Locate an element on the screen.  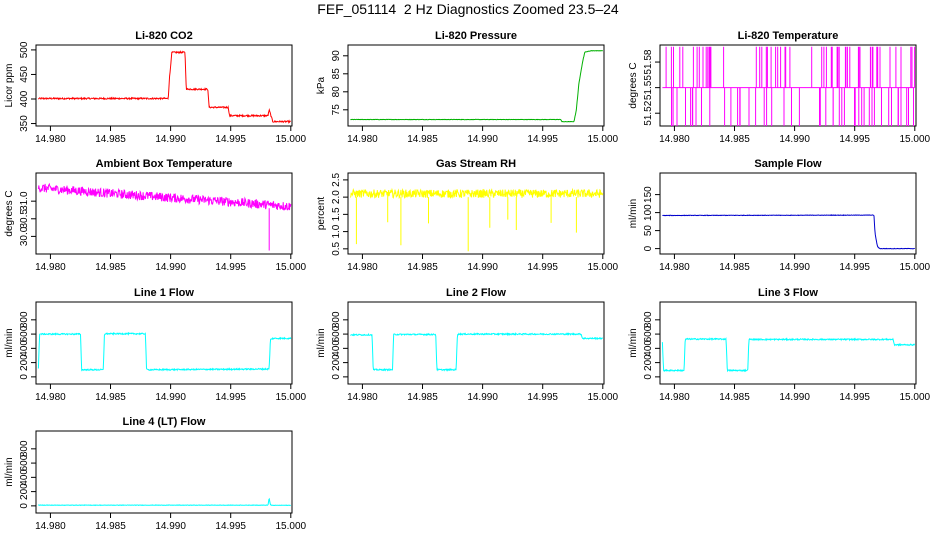
panel-title: Line 4 (LT) Flow is located at coordinates (164, 422).